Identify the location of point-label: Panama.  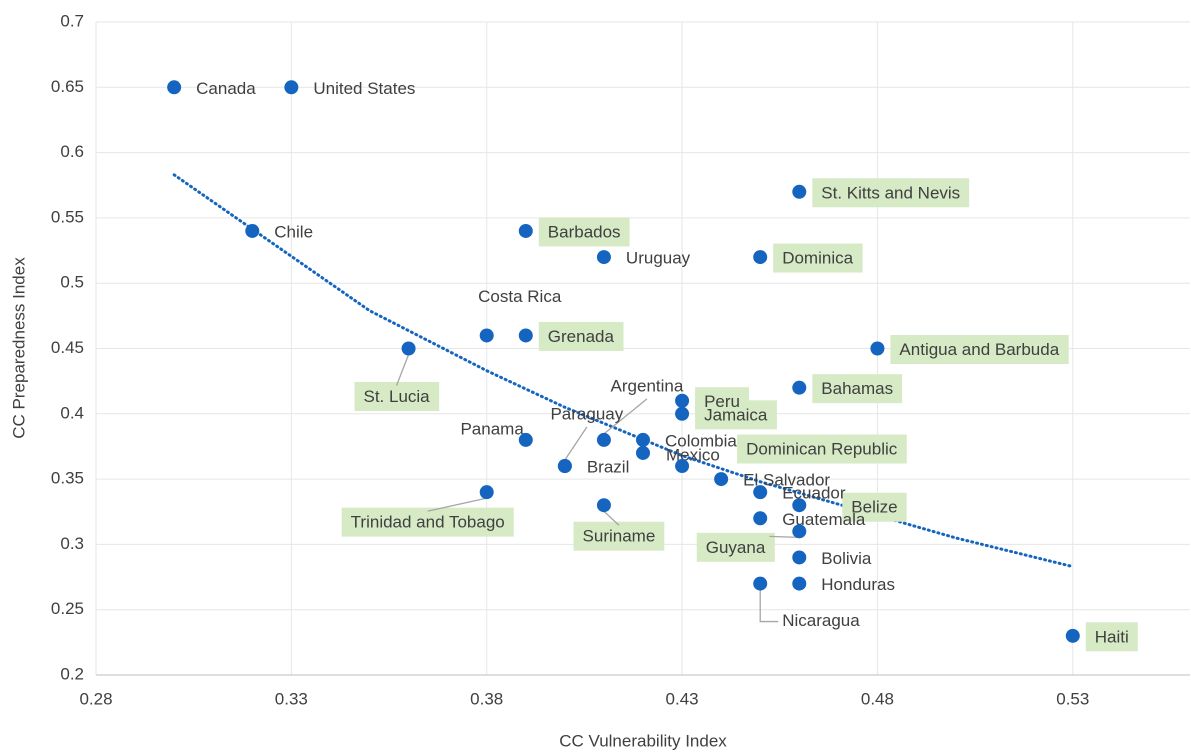
(492, 428).